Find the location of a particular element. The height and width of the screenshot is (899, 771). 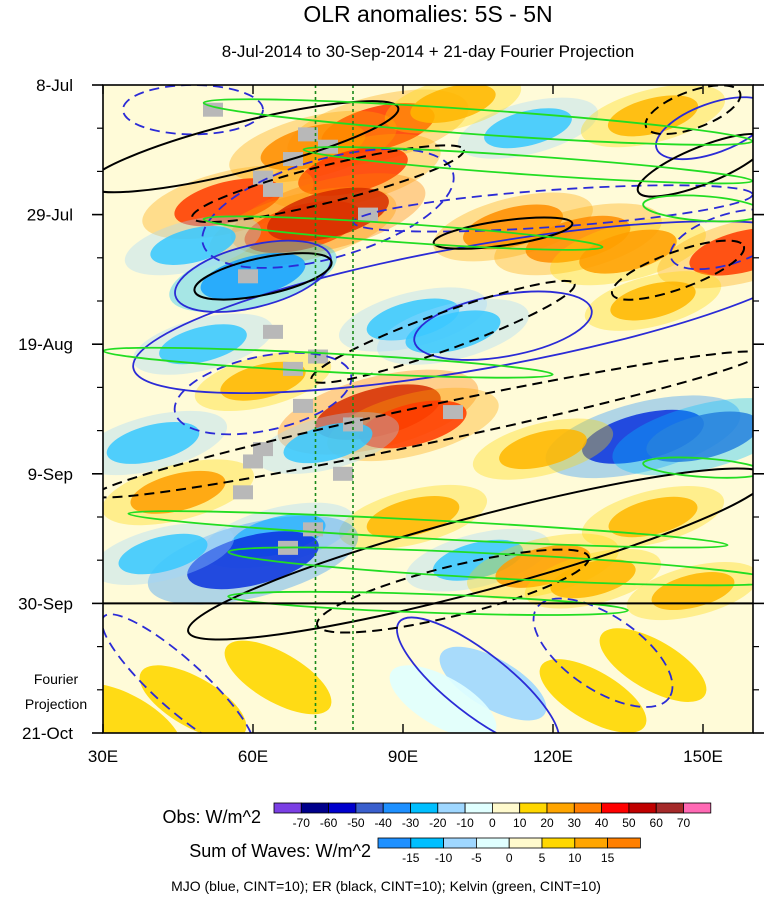

waves-colorbar-title: Sum of Waves: W/m^2 is located at coordinates (280, 851).